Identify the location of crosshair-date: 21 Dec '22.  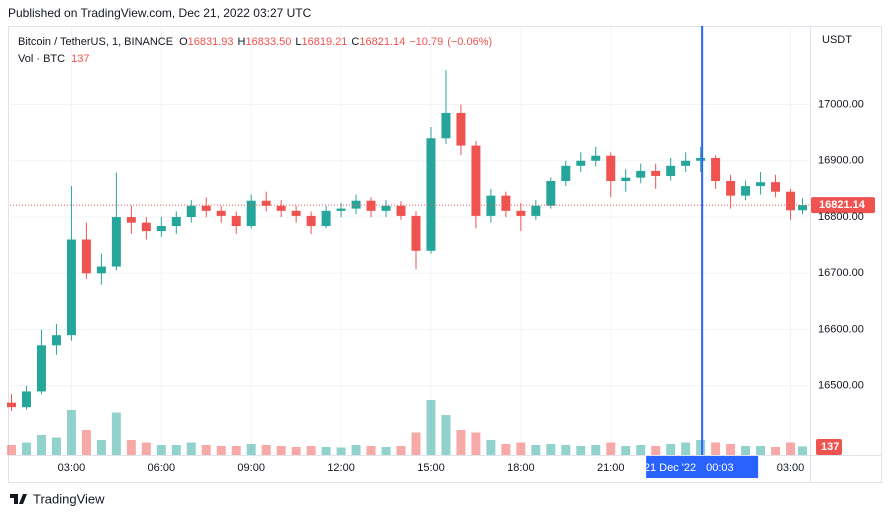
(670, 468).